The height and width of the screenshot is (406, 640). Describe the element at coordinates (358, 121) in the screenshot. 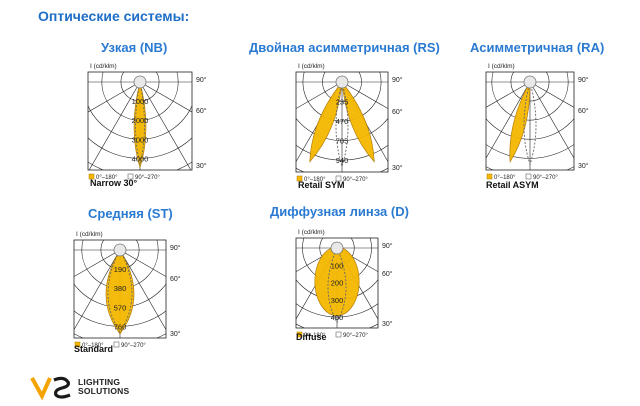

I see `distribution-curve-right` at that location.